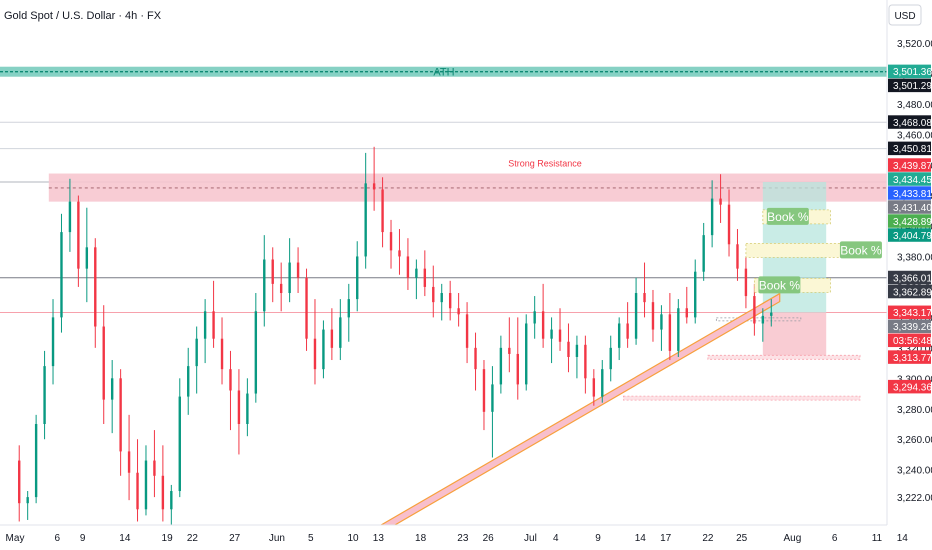  I want to click on price-tag-label: 3,439.87, so click(912, 166).